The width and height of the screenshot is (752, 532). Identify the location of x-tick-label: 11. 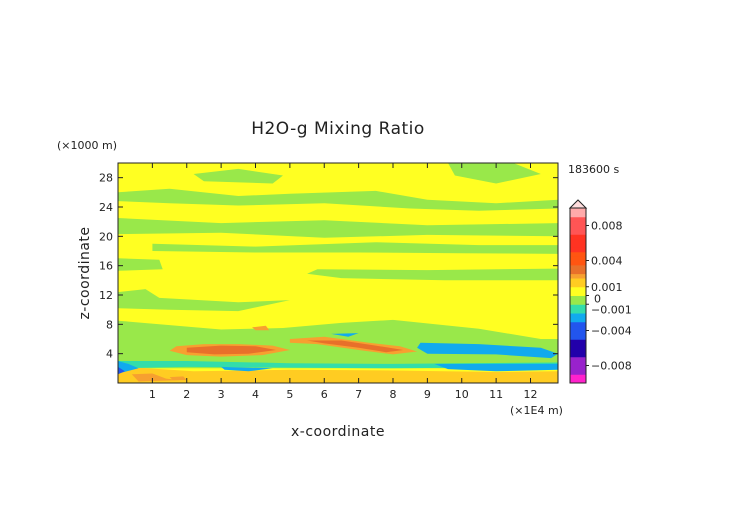
(496, 394).